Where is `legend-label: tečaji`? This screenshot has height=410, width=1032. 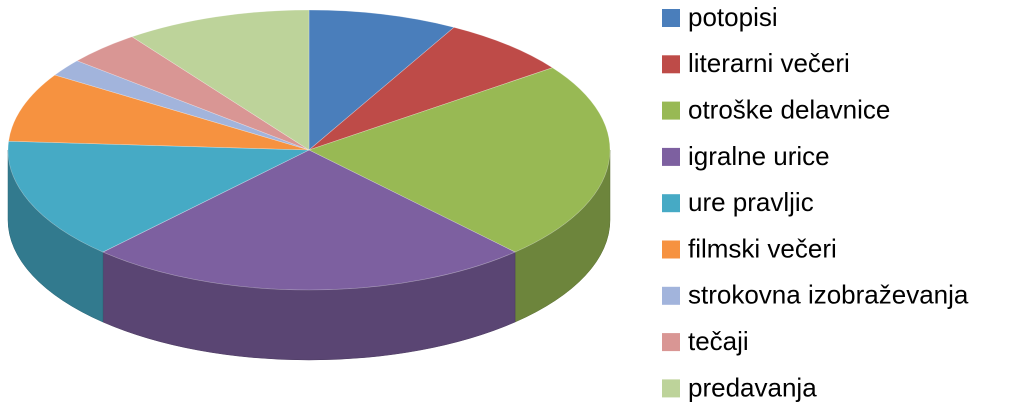 legend-label: tečaji is located at coordinates (718, 341).